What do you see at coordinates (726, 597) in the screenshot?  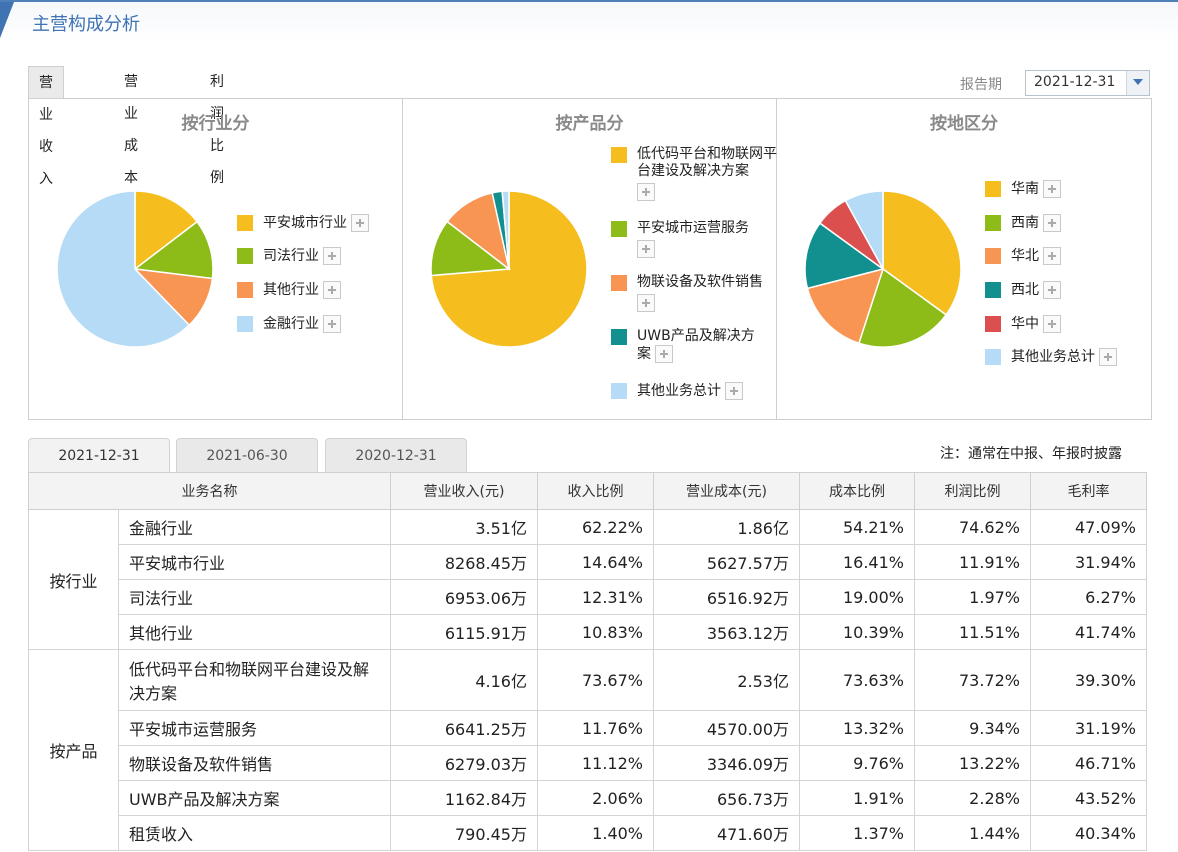 I see `value-cell: 6516.92万` at bounding box center [726, 597].